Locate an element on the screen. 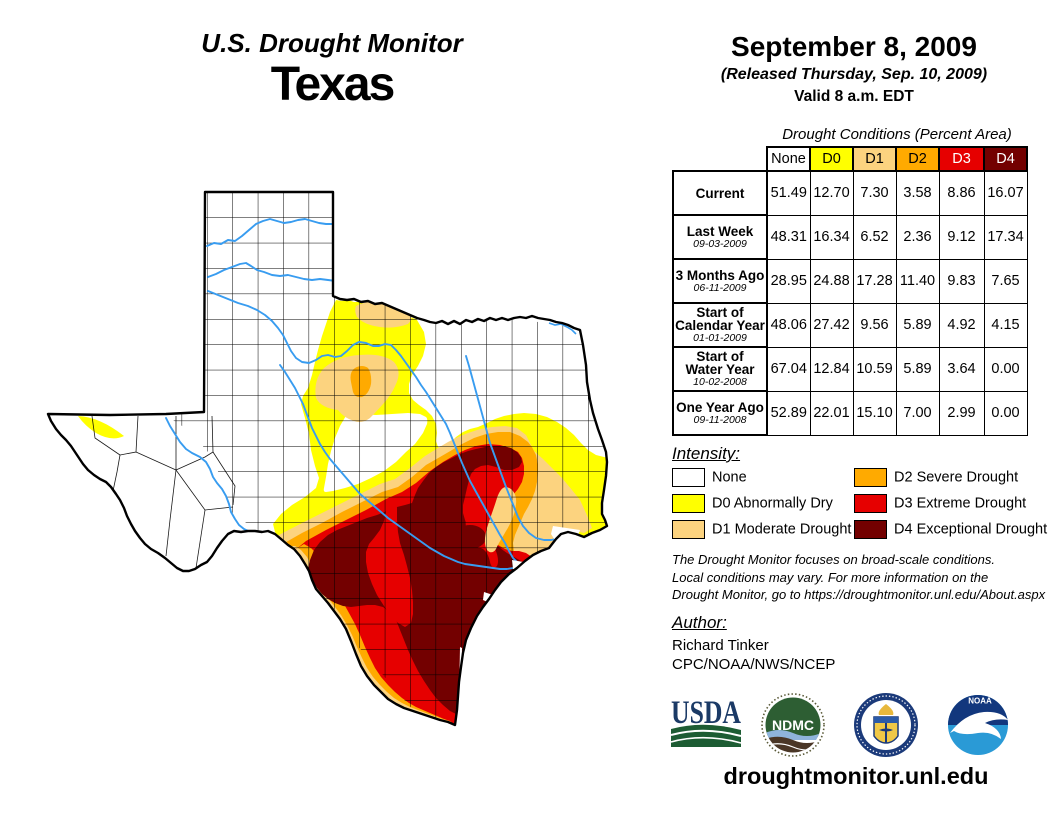 Image resolution: width=1056 pixels, height=816 pixels. svg-text: NDMC is located at coordinates (793, 725).